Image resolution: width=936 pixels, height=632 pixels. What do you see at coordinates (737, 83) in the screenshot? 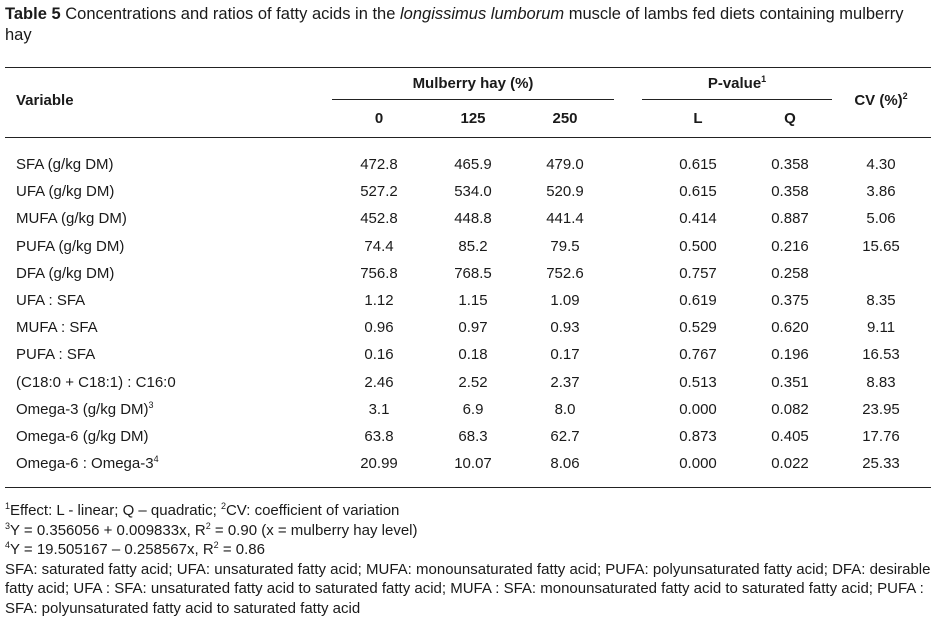
I see `header-pvalue: P-value1` at bounding box center [737, 83].